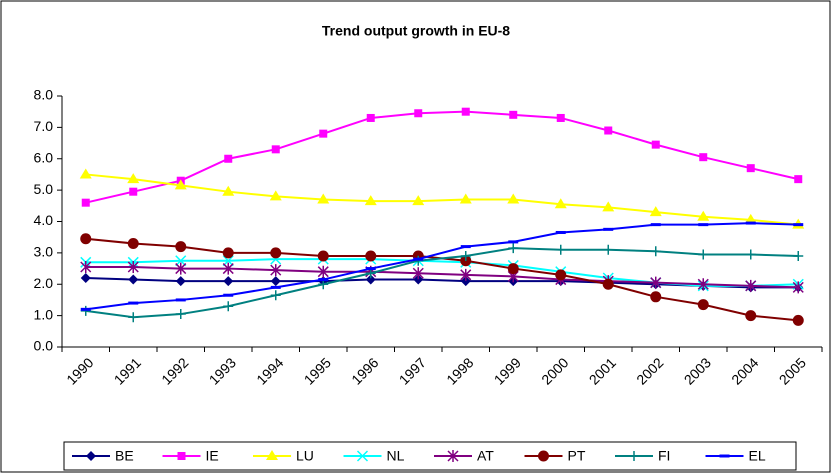  I want to click on y-tick-label: 3.0, so click(44, 252).